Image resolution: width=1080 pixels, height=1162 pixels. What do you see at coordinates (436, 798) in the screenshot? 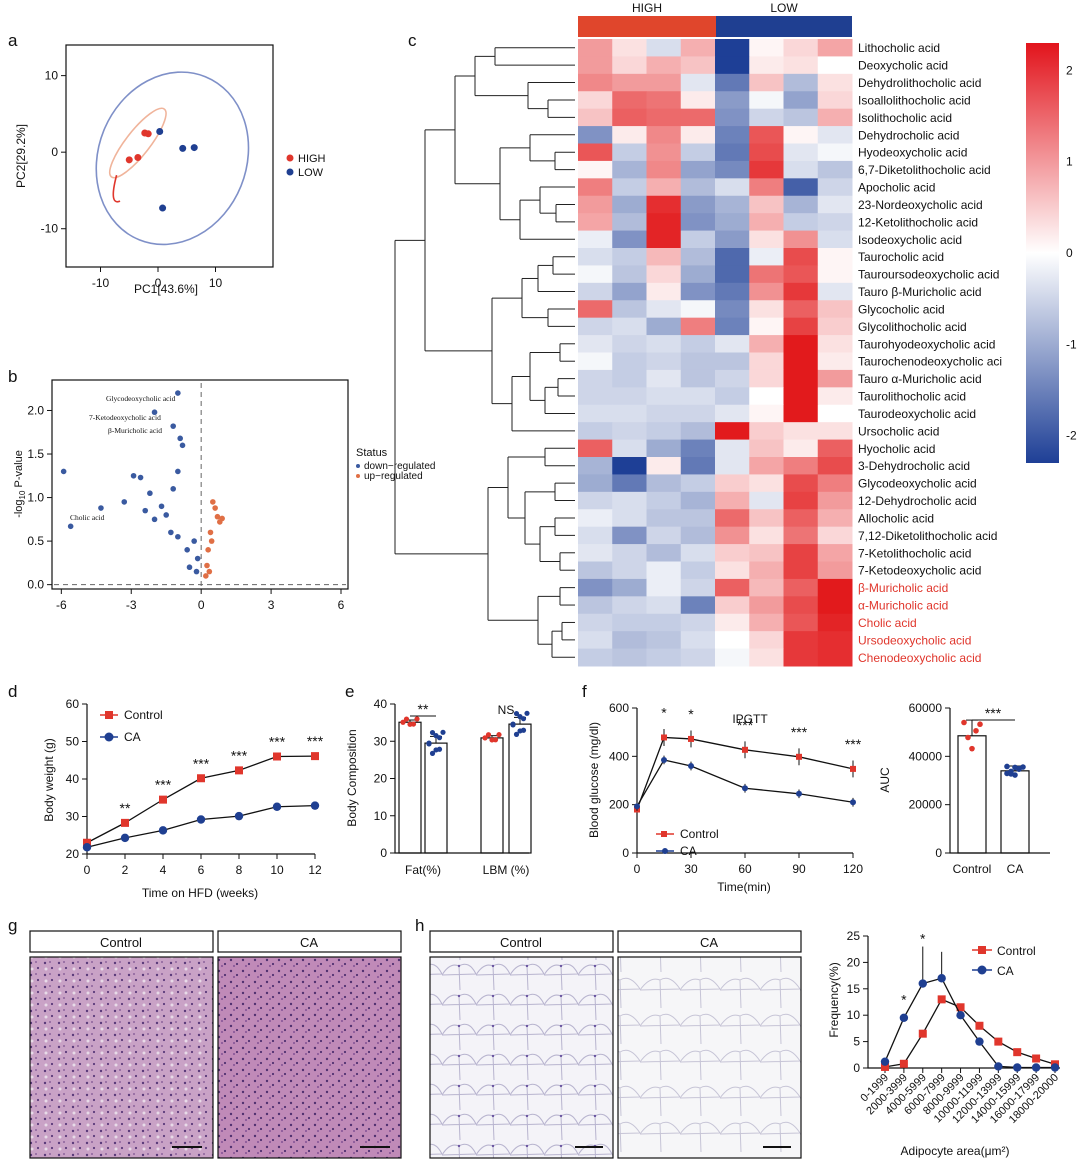
I see `bc-bar-ca` at bounding box center [436, 798].